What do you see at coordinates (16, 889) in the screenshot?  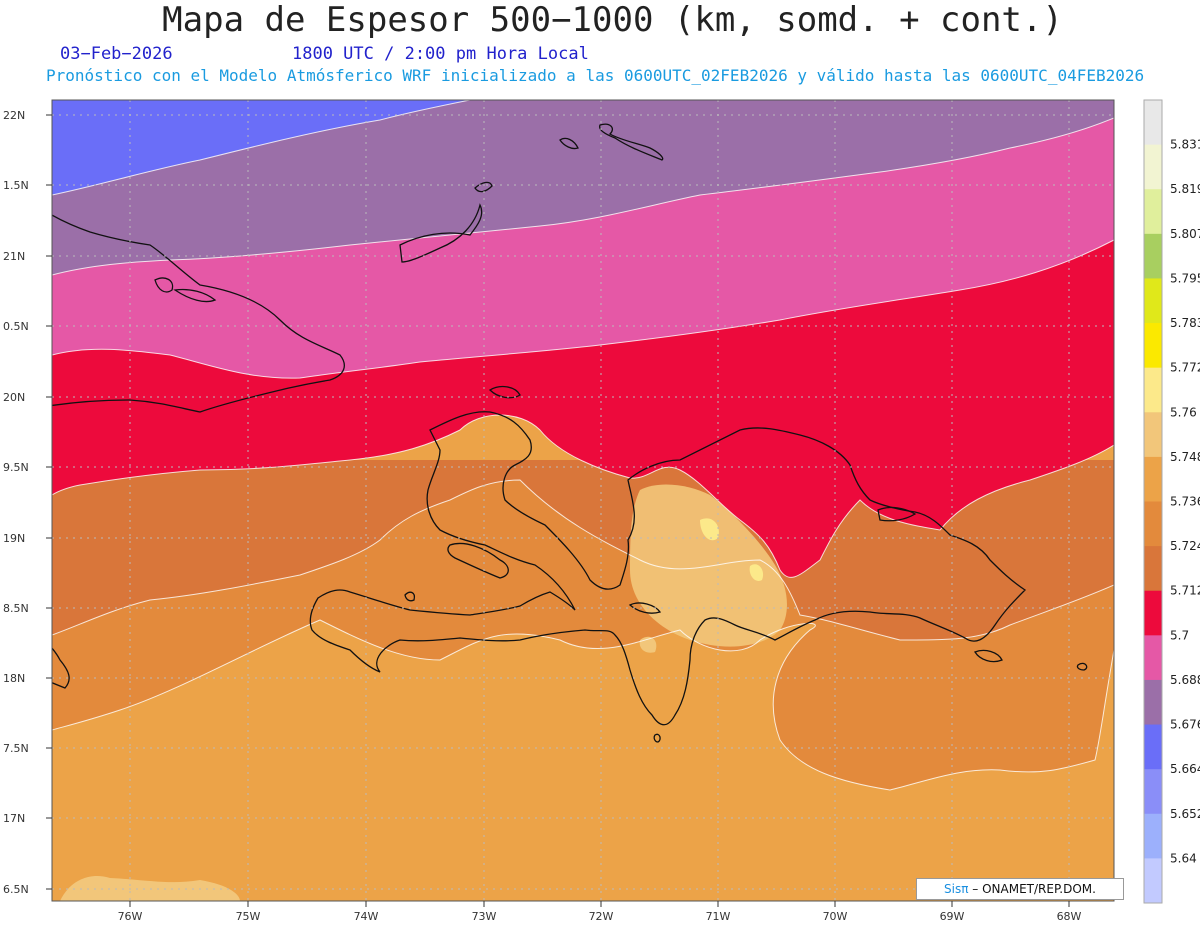 I see `lat-label: 6.5N` at bounding box center [16, 889].